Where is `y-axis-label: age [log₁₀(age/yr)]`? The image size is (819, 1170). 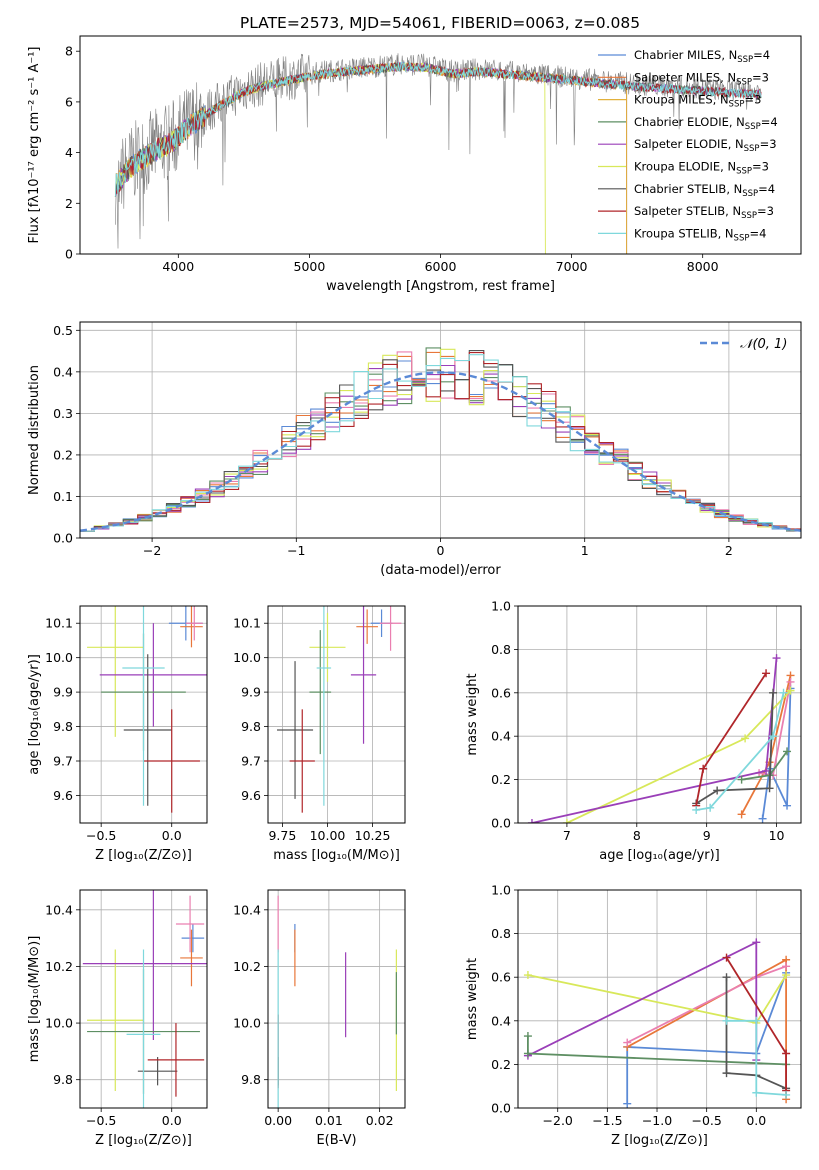
y-axis-label: age [log₁₀(age/yr)] is located at coordinates (34, 714).